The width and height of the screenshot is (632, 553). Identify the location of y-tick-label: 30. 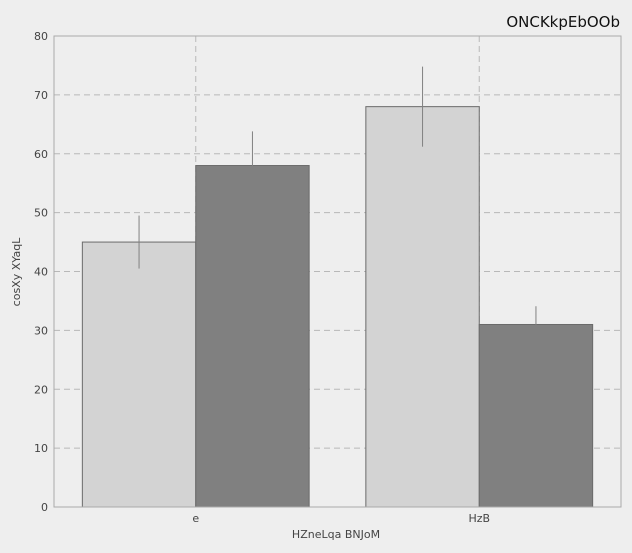
(41, 330).